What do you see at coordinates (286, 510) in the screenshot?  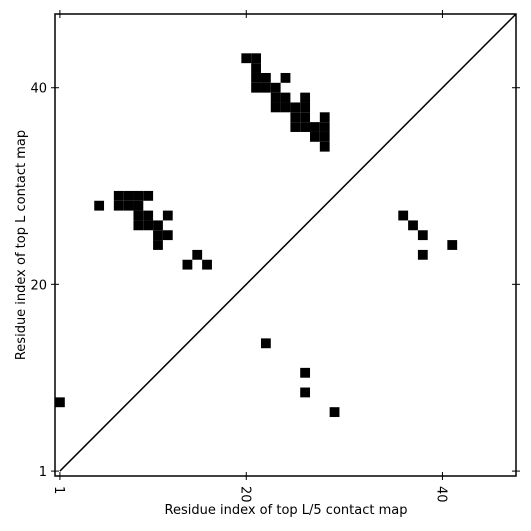 I see `x-axis-label: Residue index of top L/5 contact map` at bounding box center [286, 510].